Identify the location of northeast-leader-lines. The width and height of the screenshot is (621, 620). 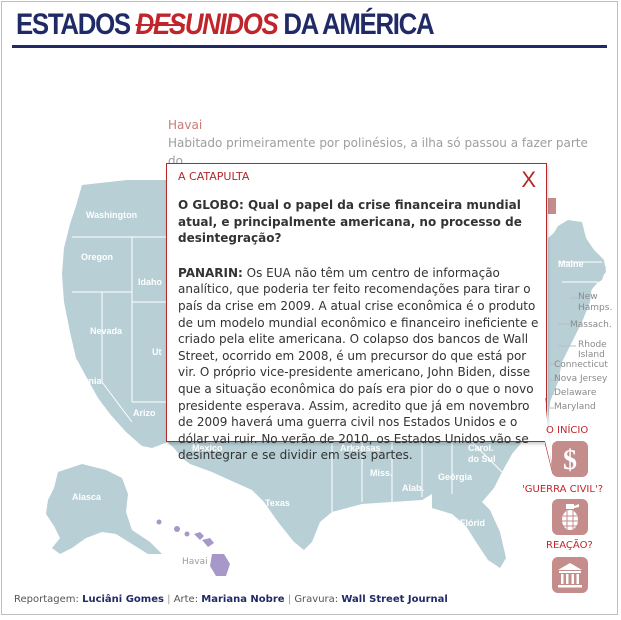
(564, 353).